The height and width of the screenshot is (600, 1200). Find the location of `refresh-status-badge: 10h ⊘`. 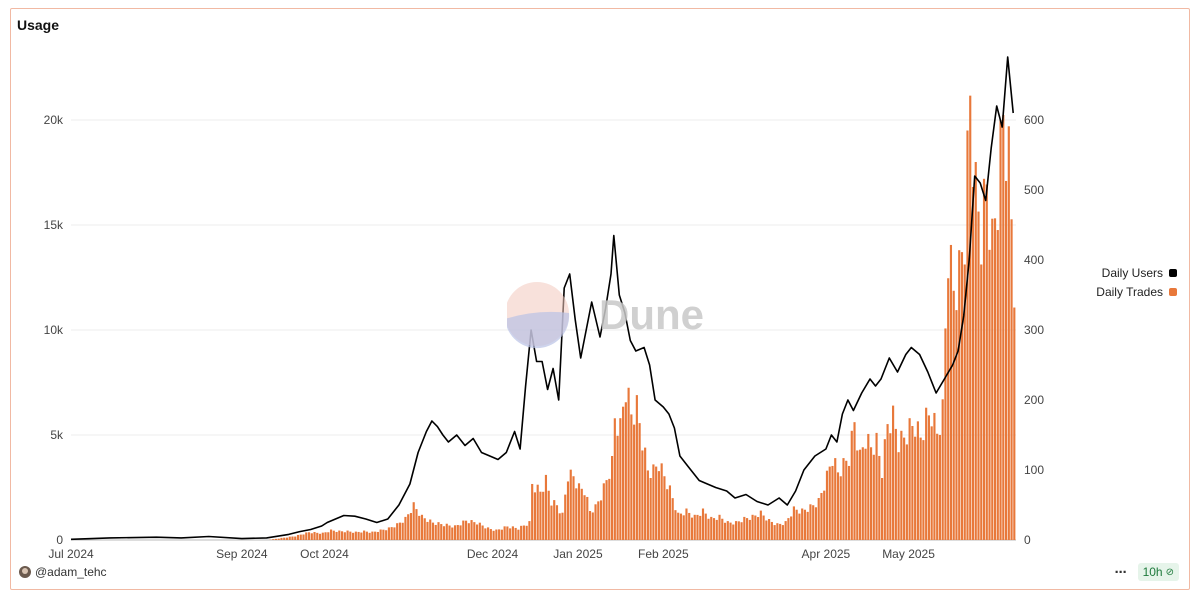

refresh-status-badge: 10h ⊘ is located at coordinates (1158, 572).